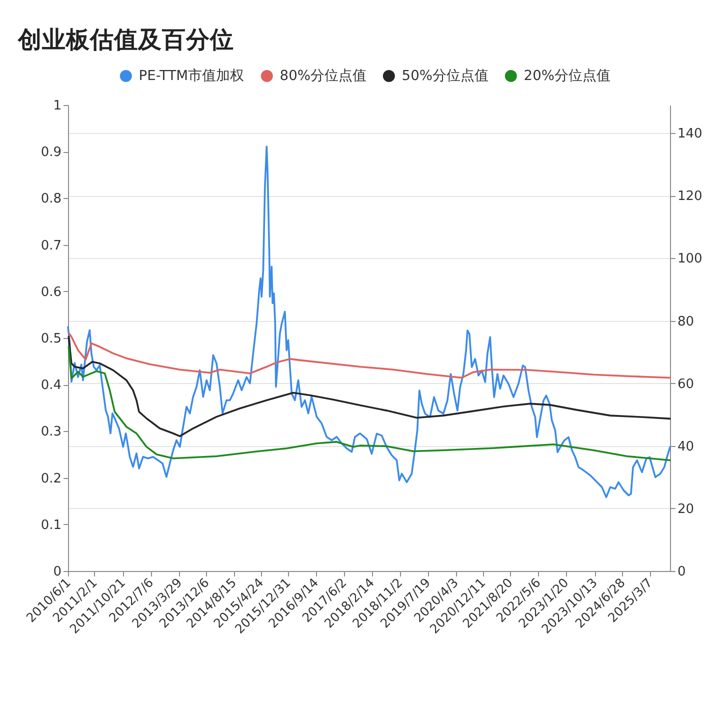 The height and width of the screenshot is (720, 720). I want to click on y-tick-label: 0.2, so click(51, 478).